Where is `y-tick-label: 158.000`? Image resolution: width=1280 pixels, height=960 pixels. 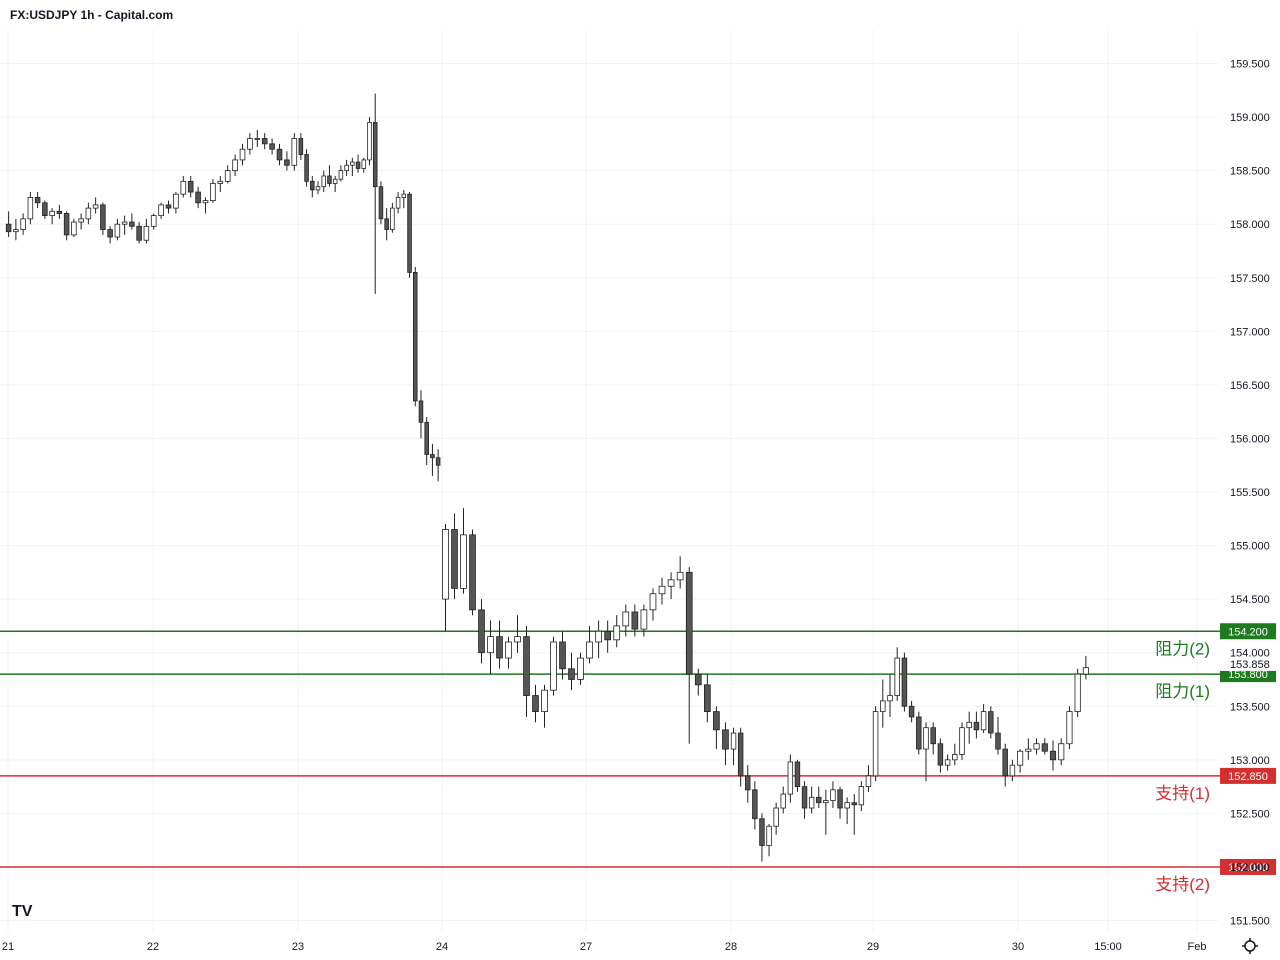
y-tick-label: 158.000 is located at coordinates (1250, 225).